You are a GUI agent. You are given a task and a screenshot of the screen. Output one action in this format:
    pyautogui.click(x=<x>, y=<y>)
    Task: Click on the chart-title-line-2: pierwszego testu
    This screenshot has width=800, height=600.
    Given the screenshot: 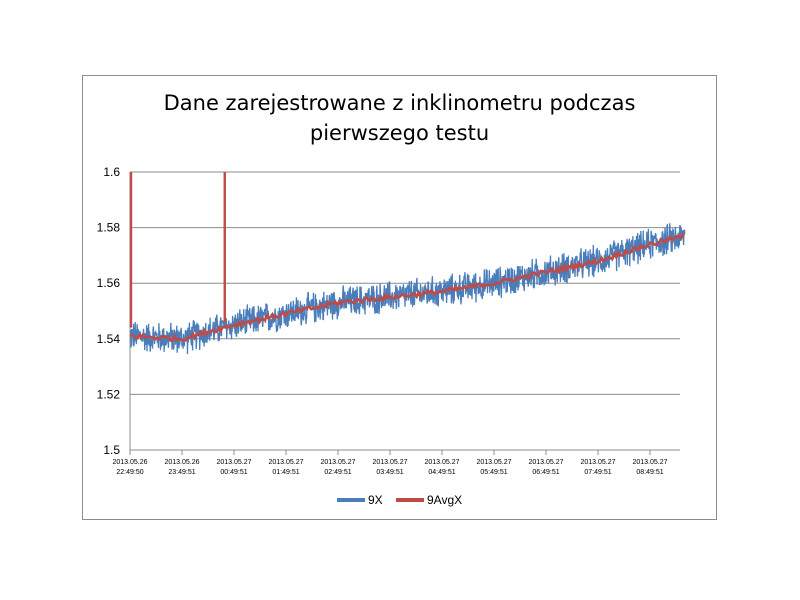 What is the action you would take?
    pyautogui.click(x=399, y=133)
    